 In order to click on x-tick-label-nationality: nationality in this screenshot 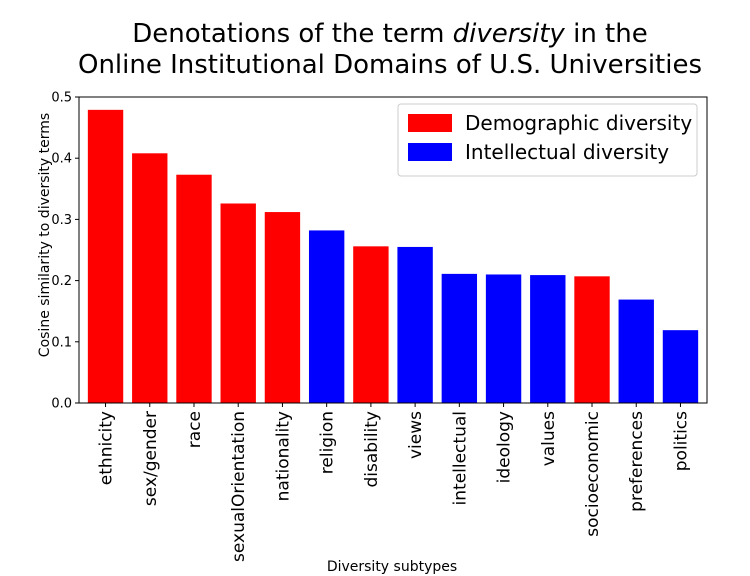, I will do `click(283, 456)`.